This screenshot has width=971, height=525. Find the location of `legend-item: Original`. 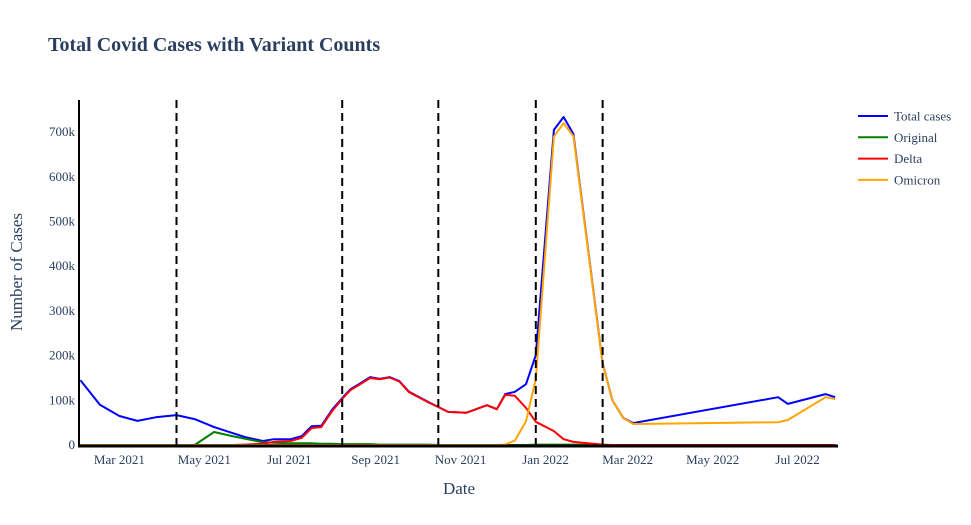

legend-item: Original is located at coordinates (898, 137).